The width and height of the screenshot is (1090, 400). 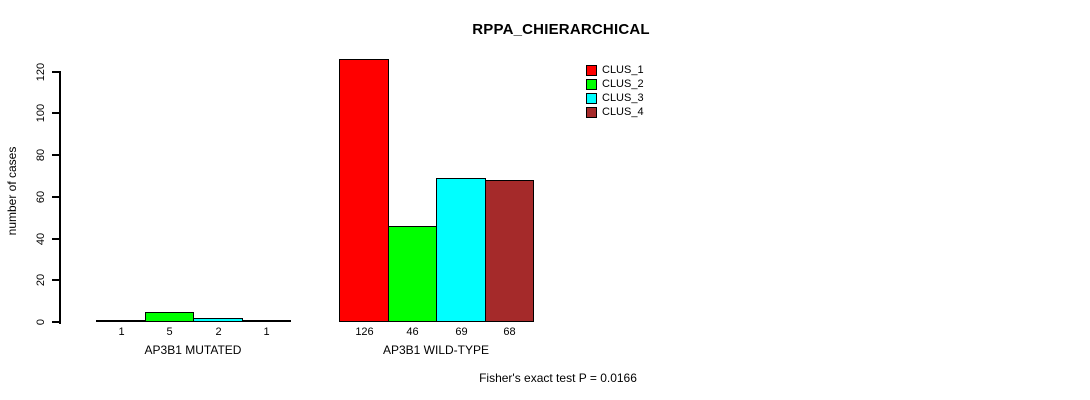 I want to click on legend-label: CLUS_4, so click(x=623, y=112).